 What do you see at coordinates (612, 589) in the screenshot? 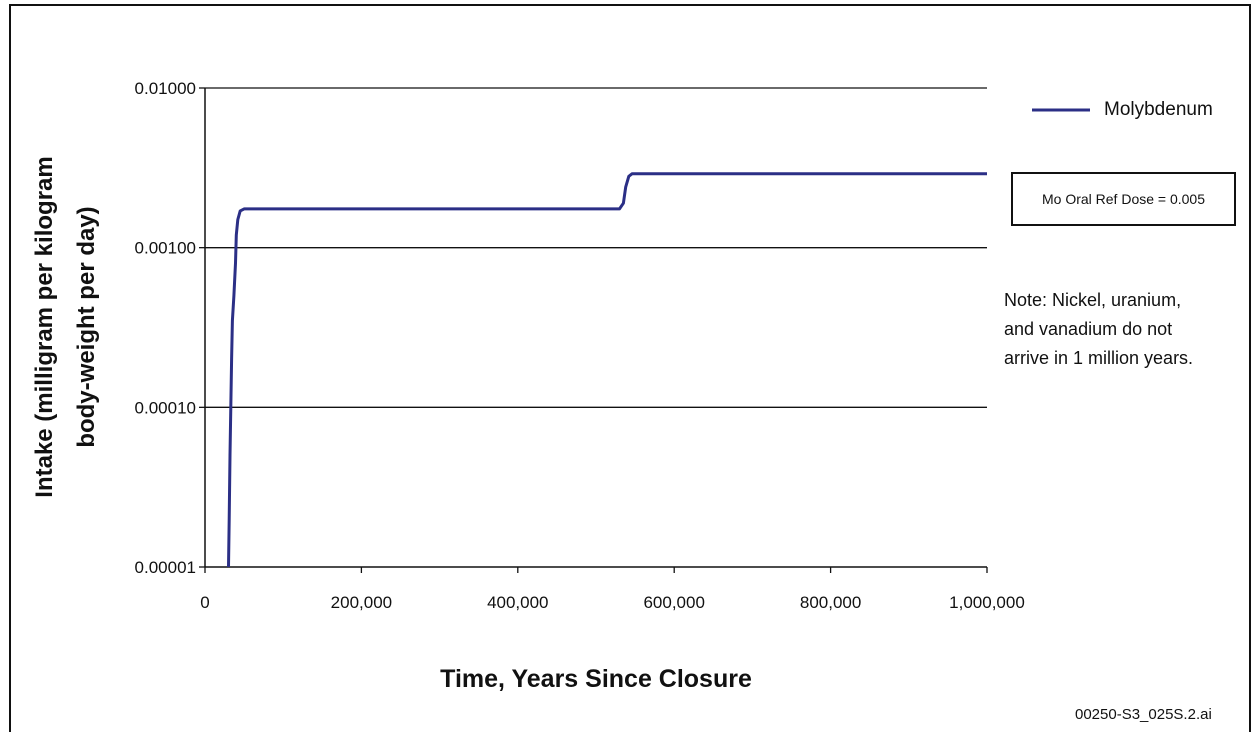
I see `x-axis-ticks: 0 200,000 400,000 600,000 800,000 1,000,000` at bounding box center [612, 589].